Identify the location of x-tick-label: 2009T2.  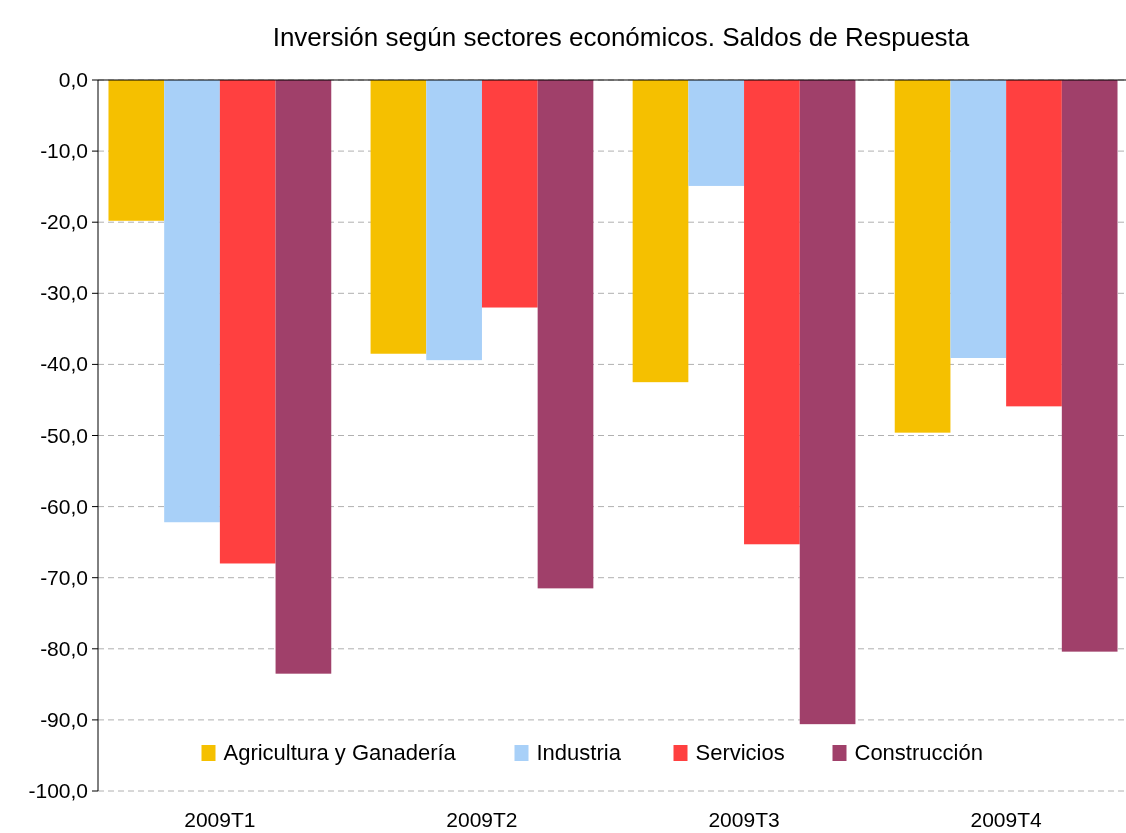
(482, 819).